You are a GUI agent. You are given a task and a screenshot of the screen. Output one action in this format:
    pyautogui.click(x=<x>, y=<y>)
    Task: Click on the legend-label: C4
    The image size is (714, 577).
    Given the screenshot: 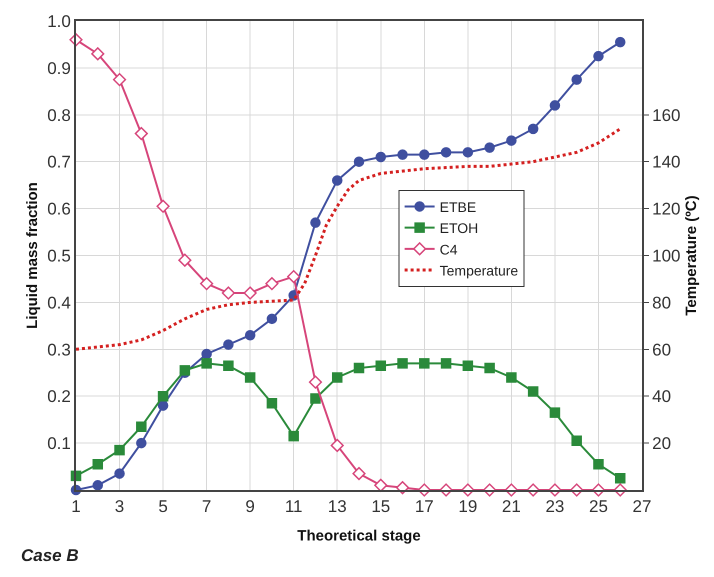 What is the action you would take?
    pyautogui.click(x=449, y=249)
    